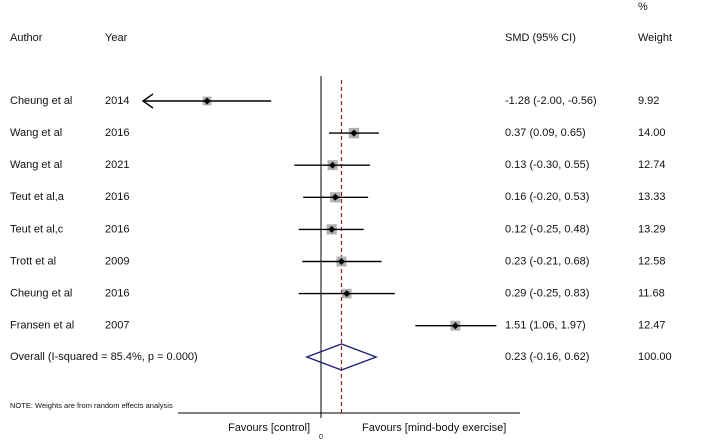  I want to click on study-weight: 14.00, so click(652, 133).